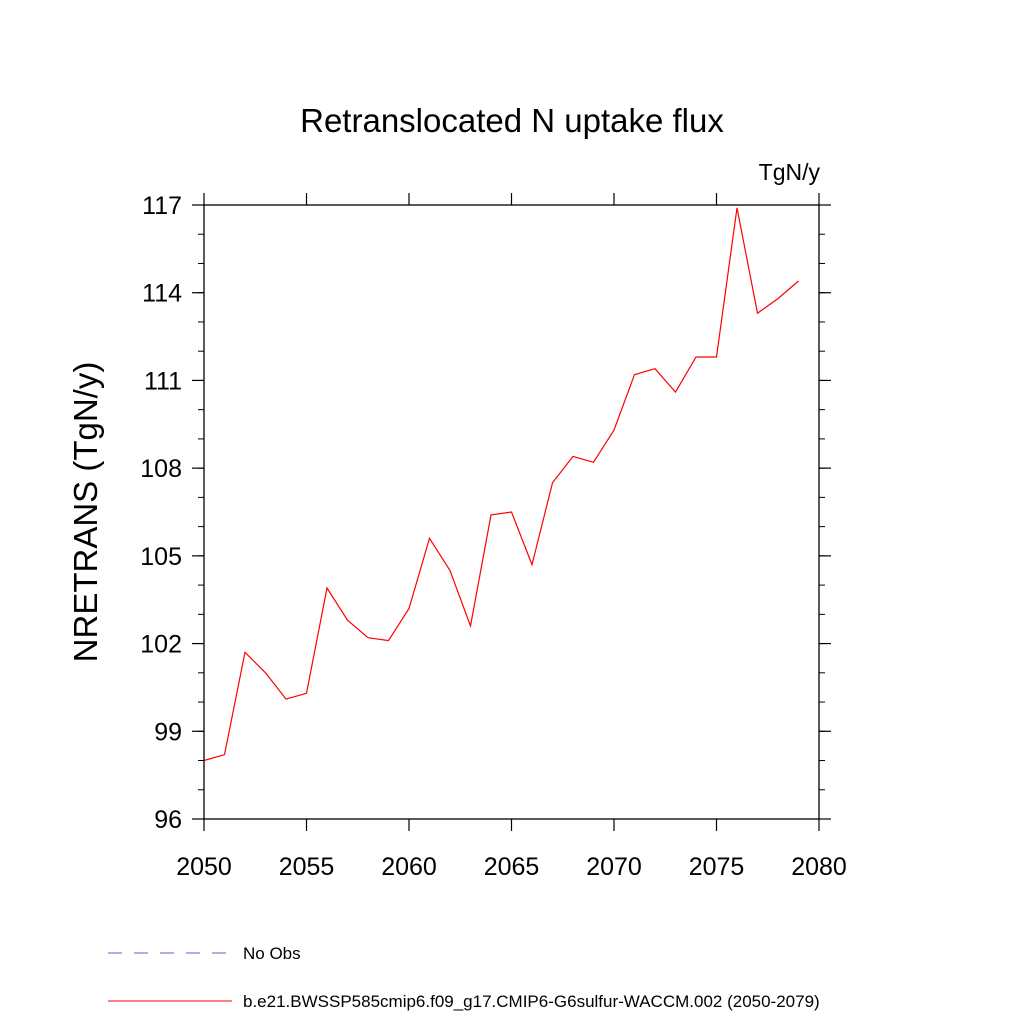 The height and width of the screenshot is (1024, 1024). Describe the element at coordinates (162, 294) in the screenshot. I see `y-tick-label: 114` at that location.